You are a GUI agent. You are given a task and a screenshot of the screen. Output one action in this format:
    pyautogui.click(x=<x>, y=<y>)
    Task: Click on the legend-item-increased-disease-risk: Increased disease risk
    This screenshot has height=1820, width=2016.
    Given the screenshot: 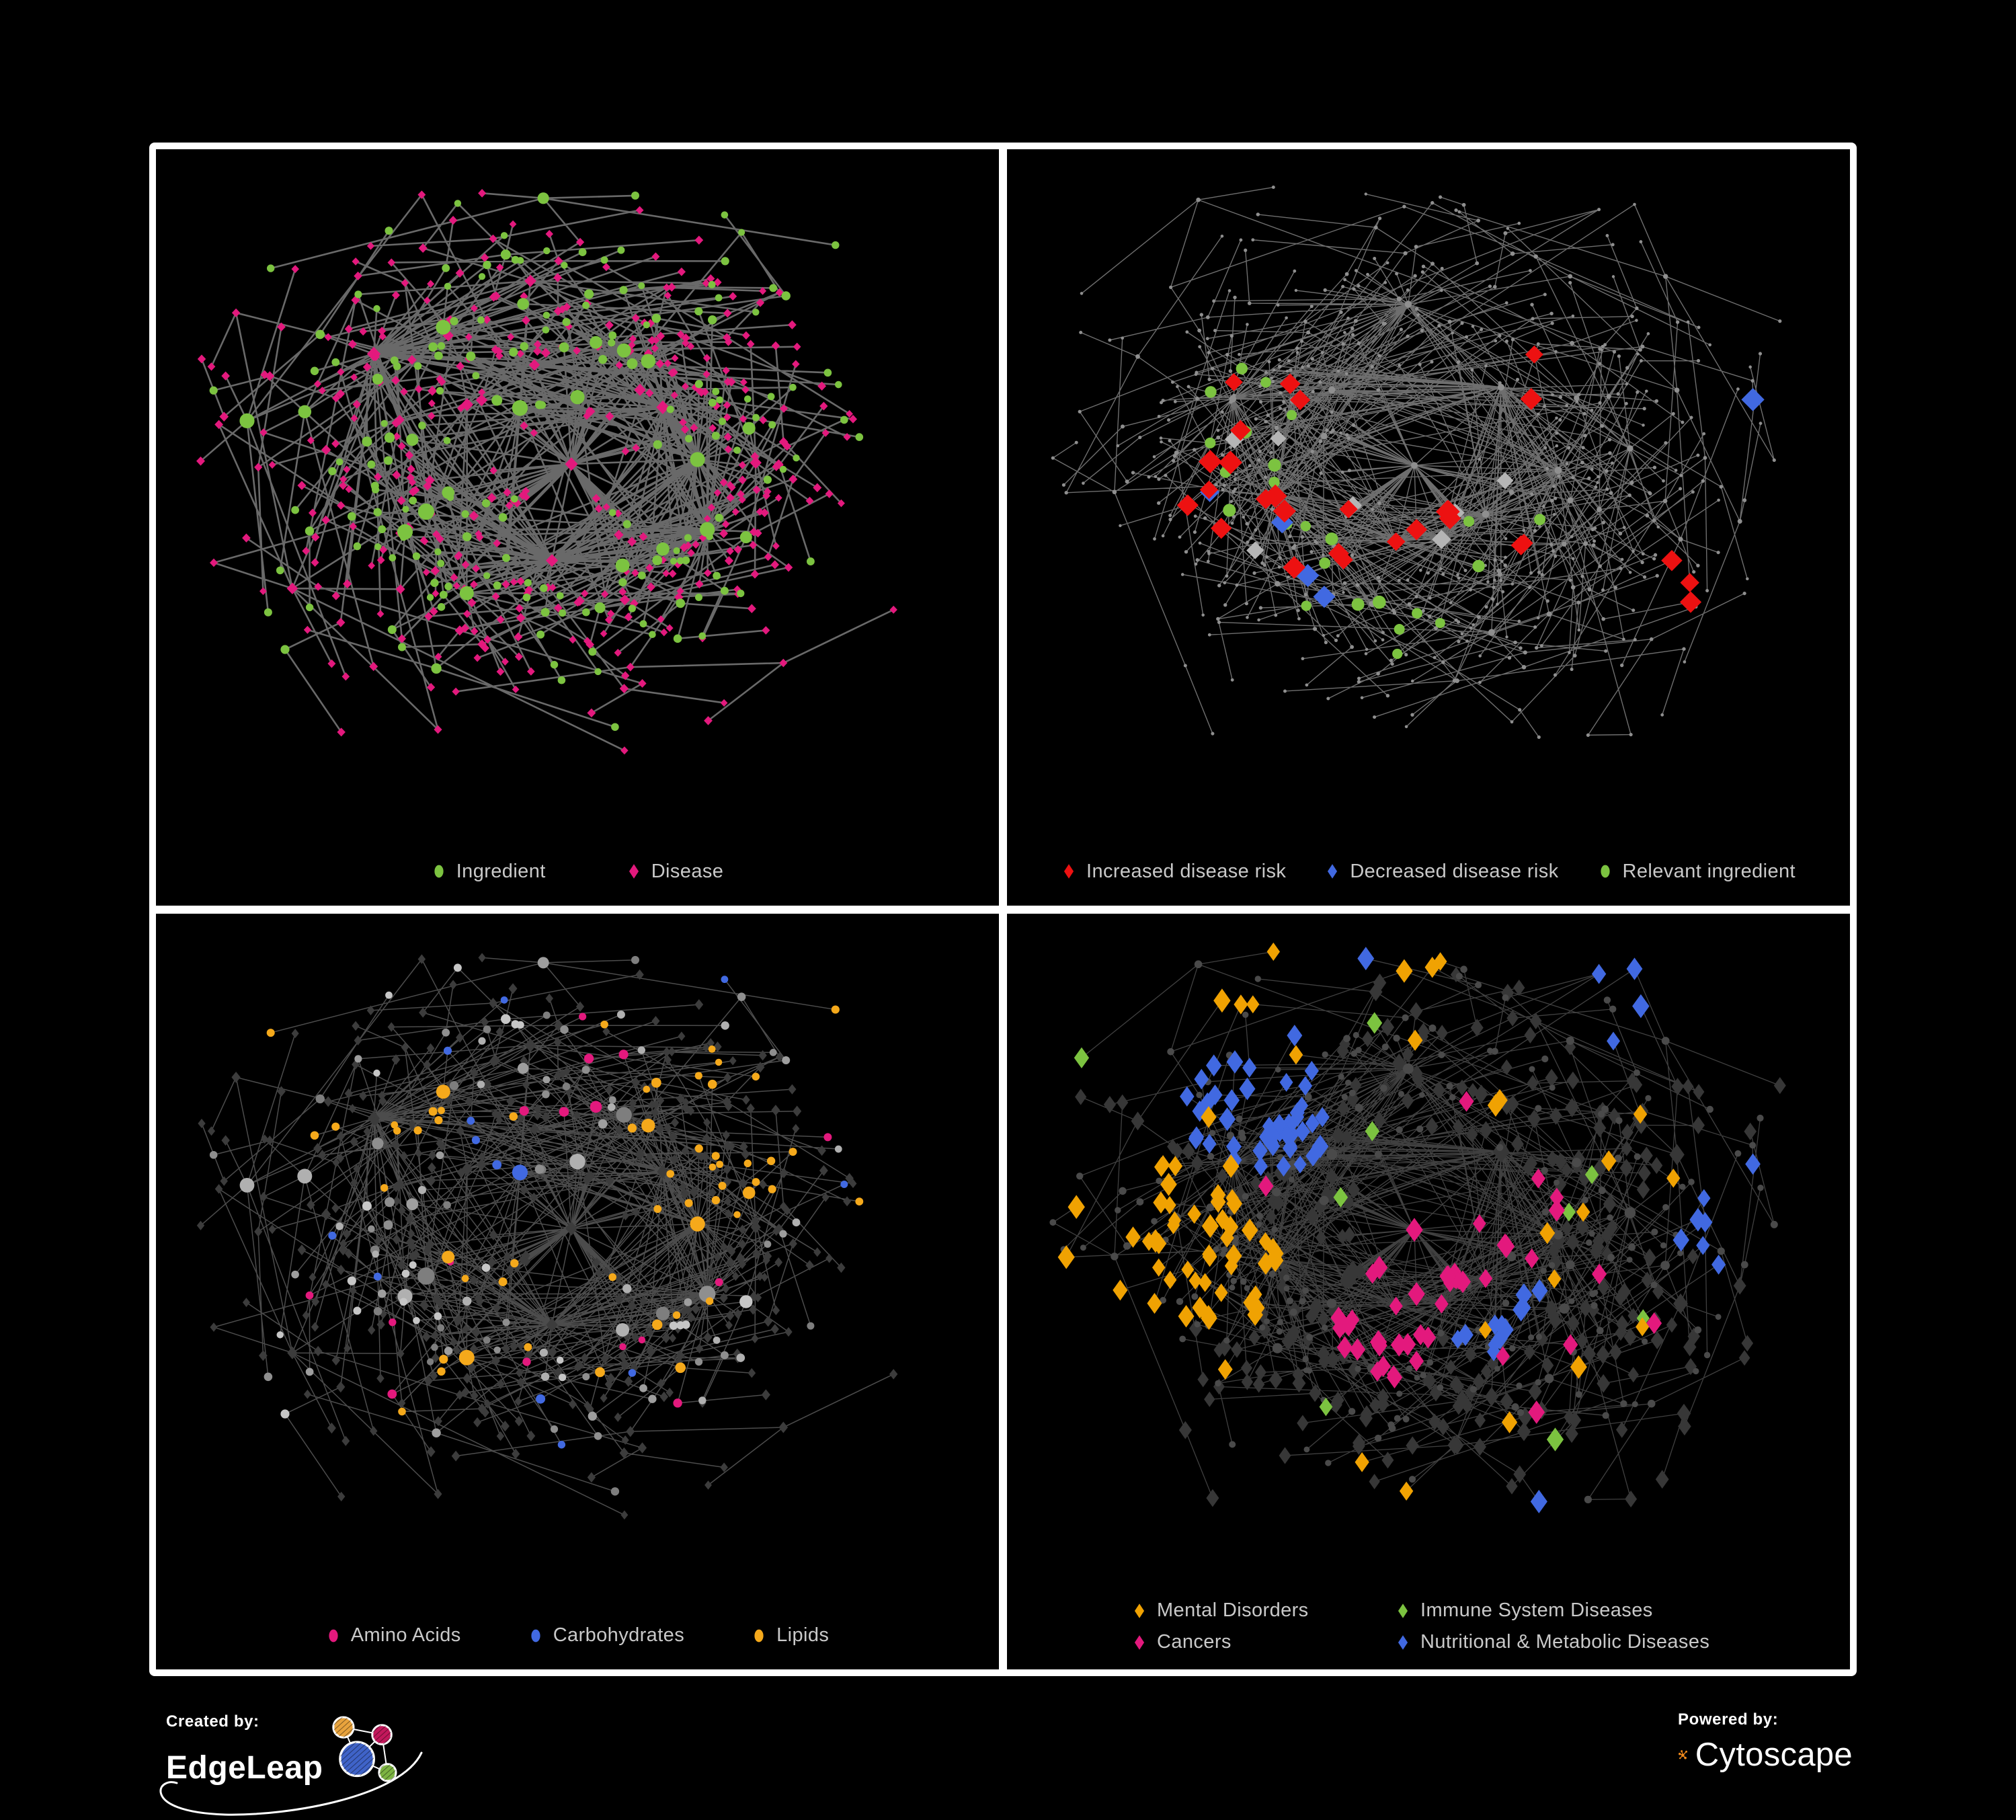 What is the action you would take?
    pyautogui.click(x=1173, y=872)
    